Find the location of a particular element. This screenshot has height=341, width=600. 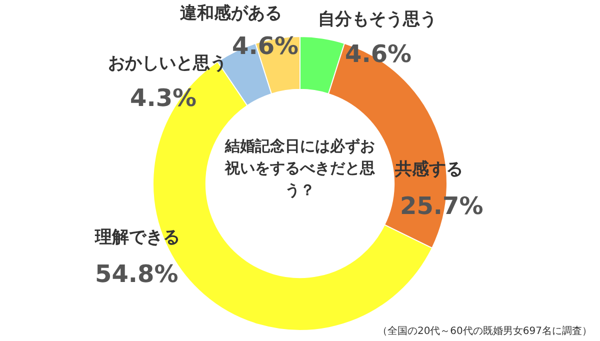

text: 結婚記念日には必ずお祝いをするべきだと思う？ is located at coordinates (300, 168).